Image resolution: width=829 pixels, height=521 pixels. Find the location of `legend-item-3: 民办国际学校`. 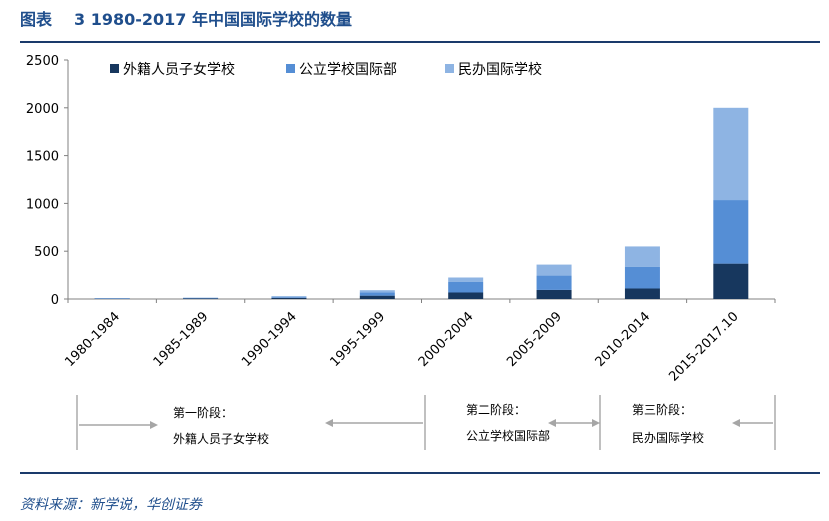

legend-item-3: 民办国际学校 is located at coordinates (493, 69).